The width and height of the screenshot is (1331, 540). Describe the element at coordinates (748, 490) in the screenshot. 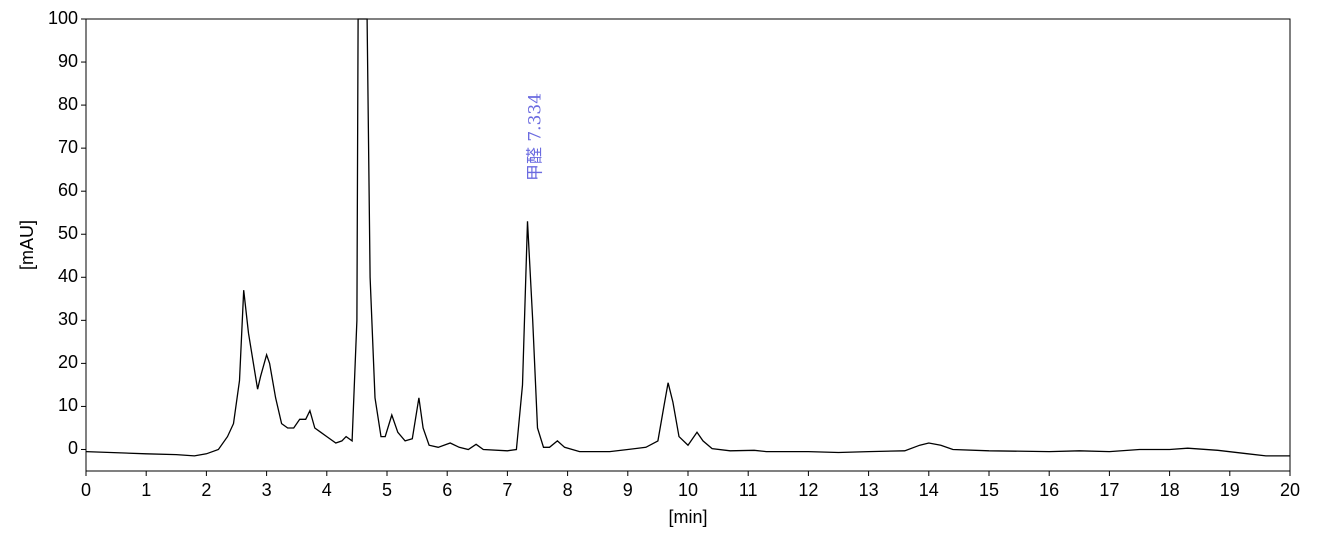

I see `x-tick-label: 11` at that location.